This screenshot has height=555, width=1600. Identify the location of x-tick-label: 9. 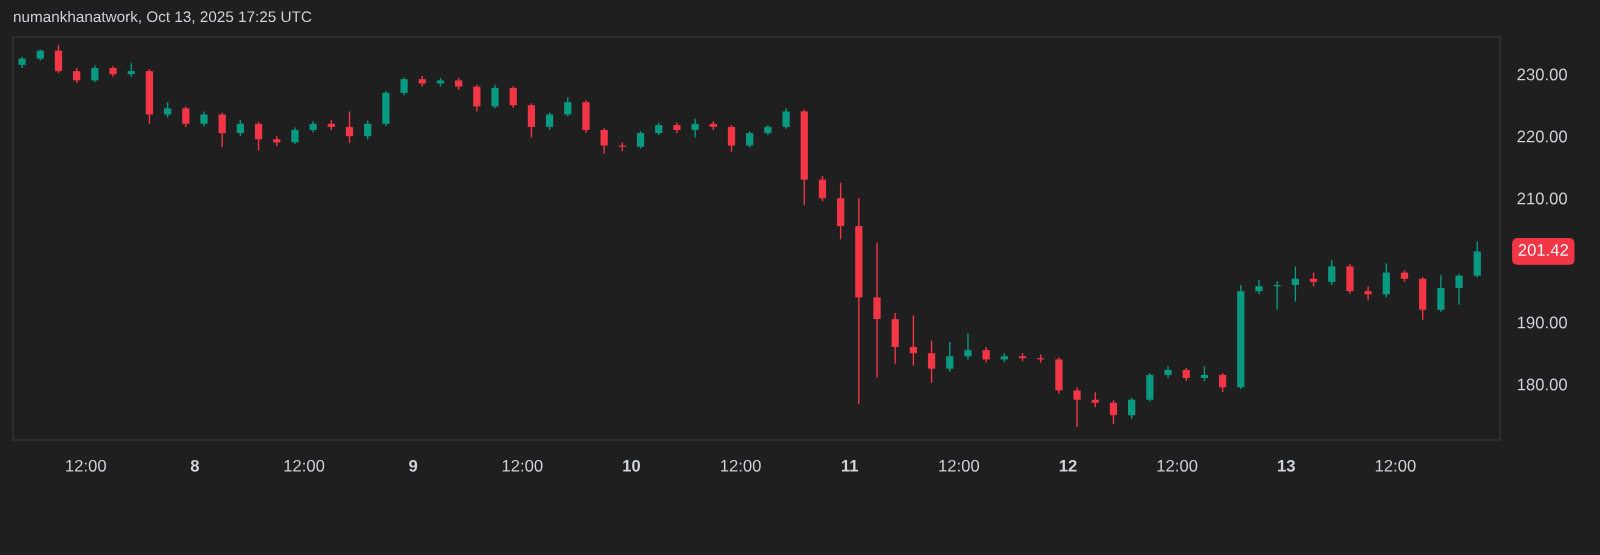
(413, 465).